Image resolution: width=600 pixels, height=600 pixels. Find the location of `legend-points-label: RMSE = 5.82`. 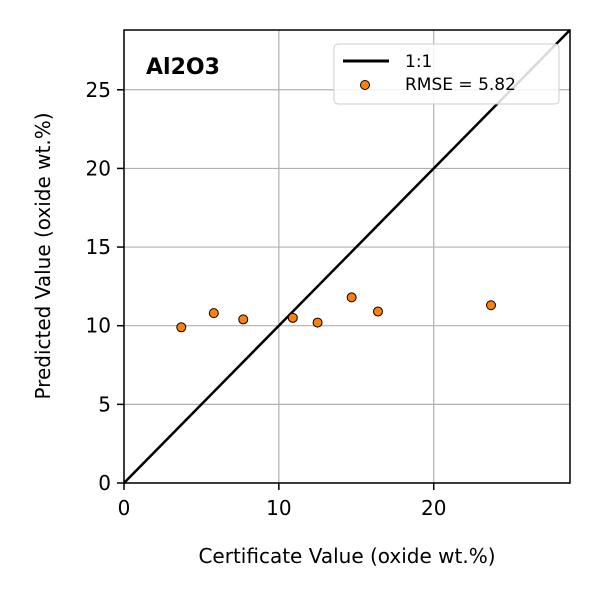

legend-points-label: RMSE = 5.82 is located at coordinates (460, 85).